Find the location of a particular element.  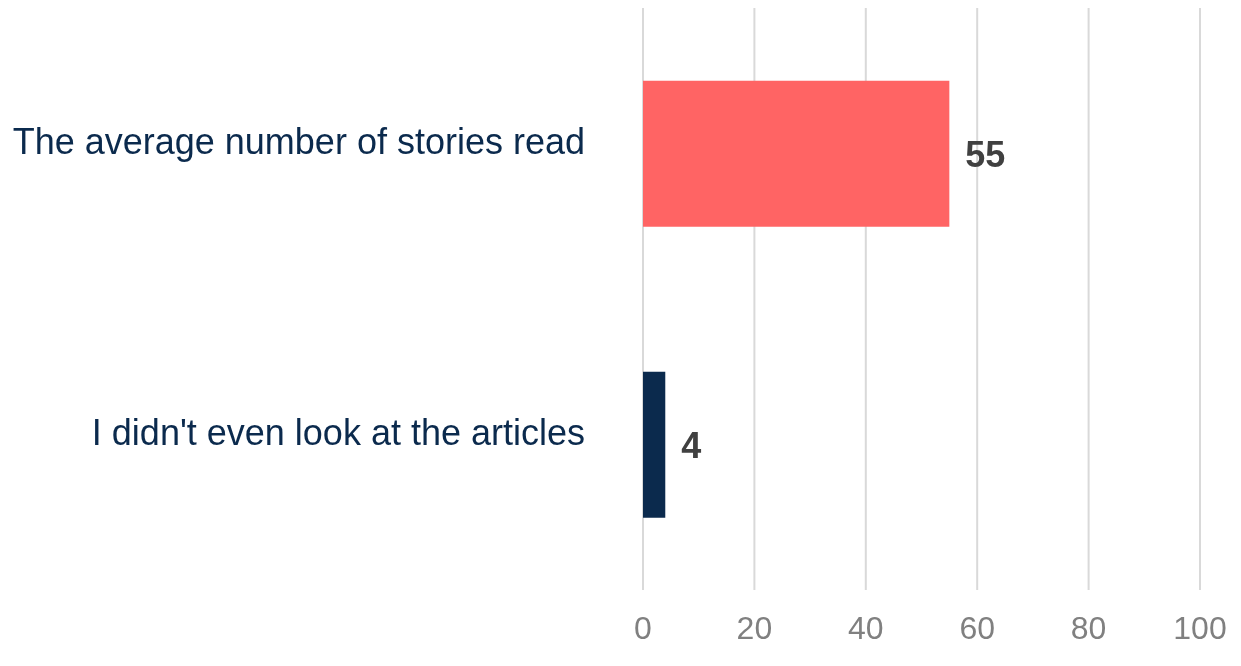

x-tick-label: 40 is located at coordinates (866, 627).